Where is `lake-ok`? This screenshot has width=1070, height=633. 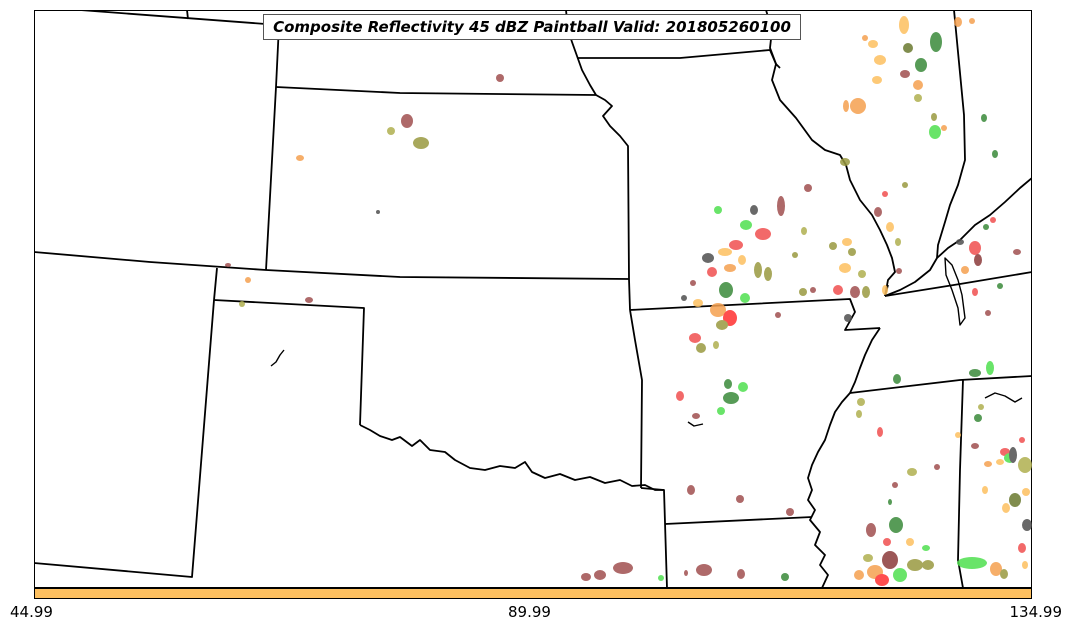 lake-ok is located at coordinates (695, 424).